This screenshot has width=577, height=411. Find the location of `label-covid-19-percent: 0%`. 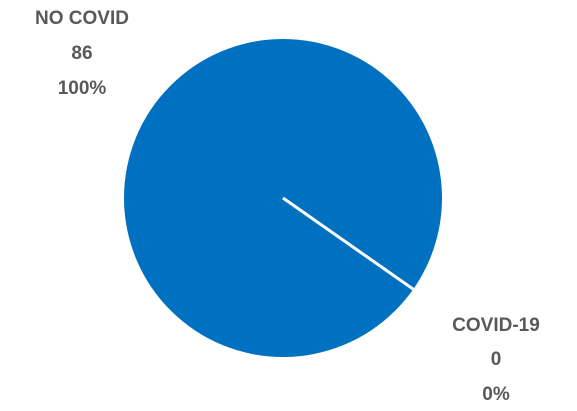

label-covid-19-percent: 0% is located at coordinates (496, 394).